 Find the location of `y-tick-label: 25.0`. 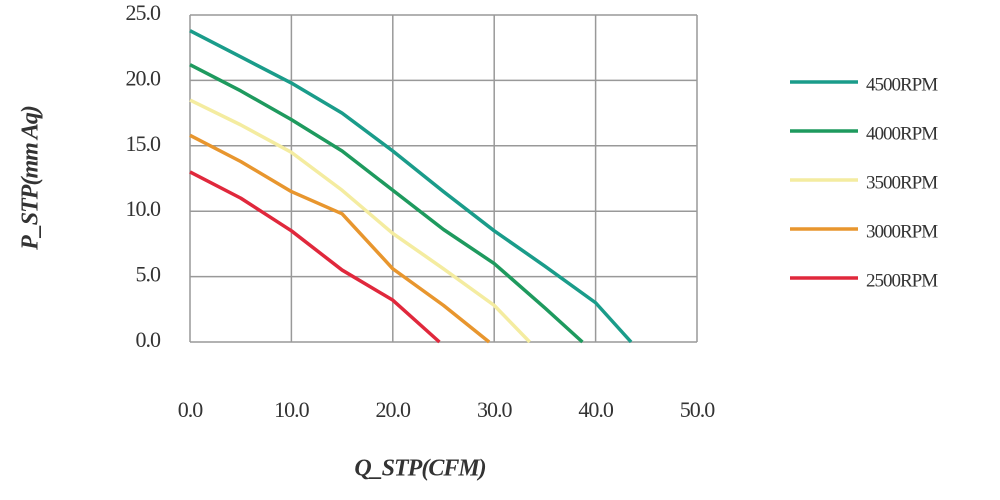

y-tick-label: 25.0 is located at coordinates (144, 12).